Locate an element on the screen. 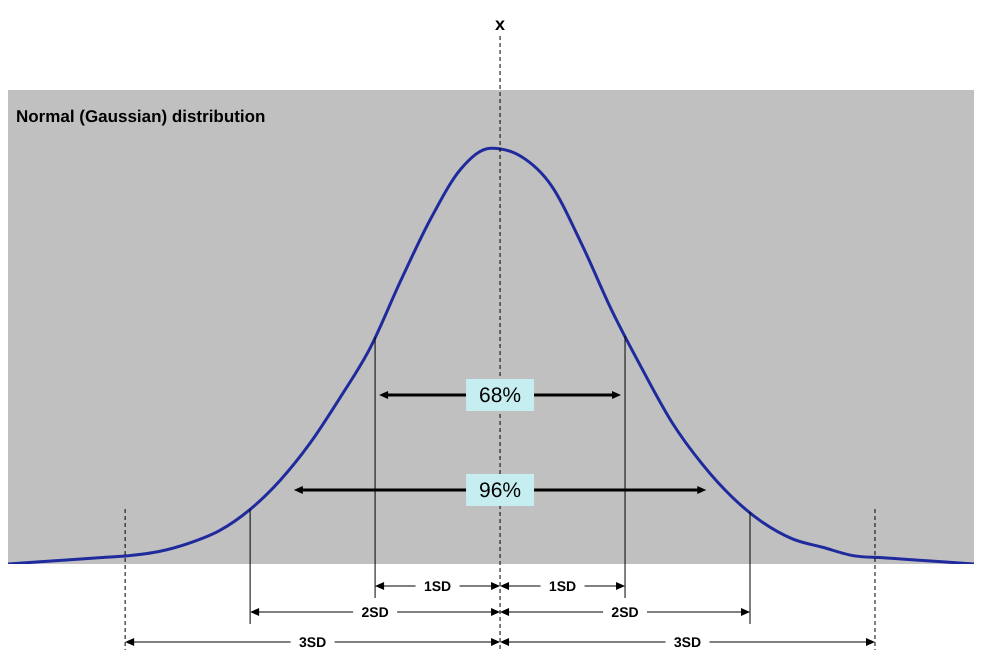 The image size is (982, 654). annotation: 68% is located at coordinates (500, 395).